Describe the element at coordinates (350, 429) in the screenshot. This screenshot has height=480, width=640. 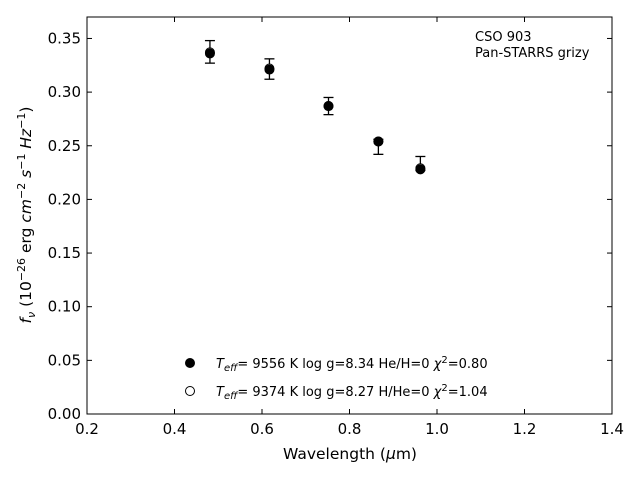
I see `x-tick-label: 0.8` at that location.